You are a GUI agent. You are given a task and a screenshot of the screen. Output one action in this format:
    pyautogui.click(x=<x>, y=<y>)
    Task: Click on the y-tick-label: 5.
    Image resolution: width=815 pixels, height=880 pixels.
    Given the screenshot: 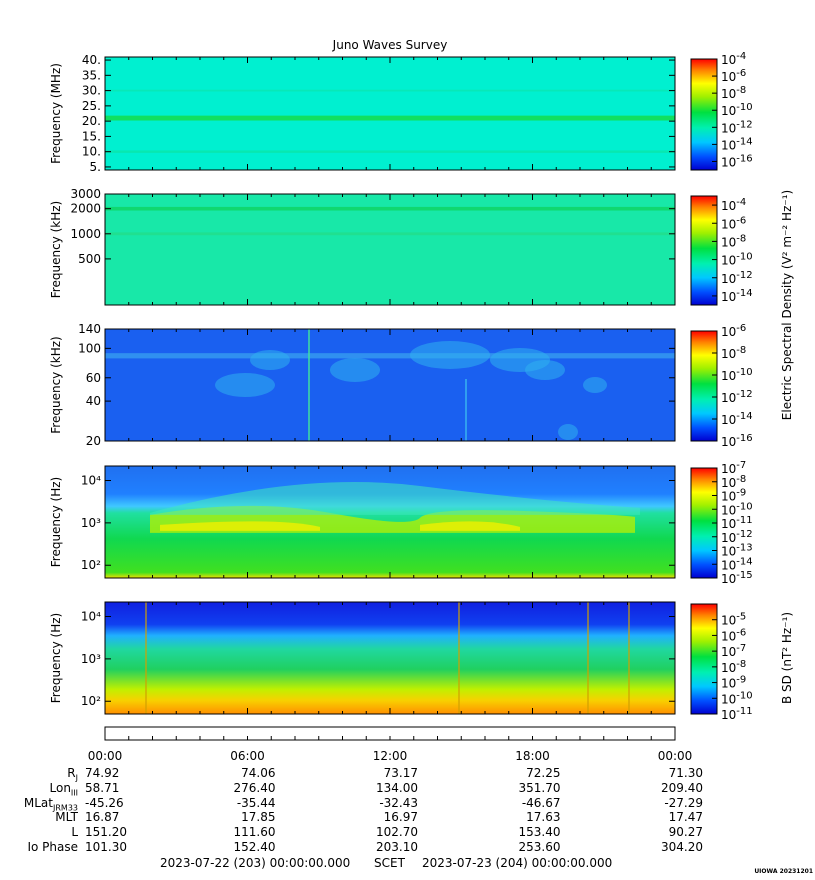 What is the action you would take?
    pyautogui.click(x=95, y=167)
    